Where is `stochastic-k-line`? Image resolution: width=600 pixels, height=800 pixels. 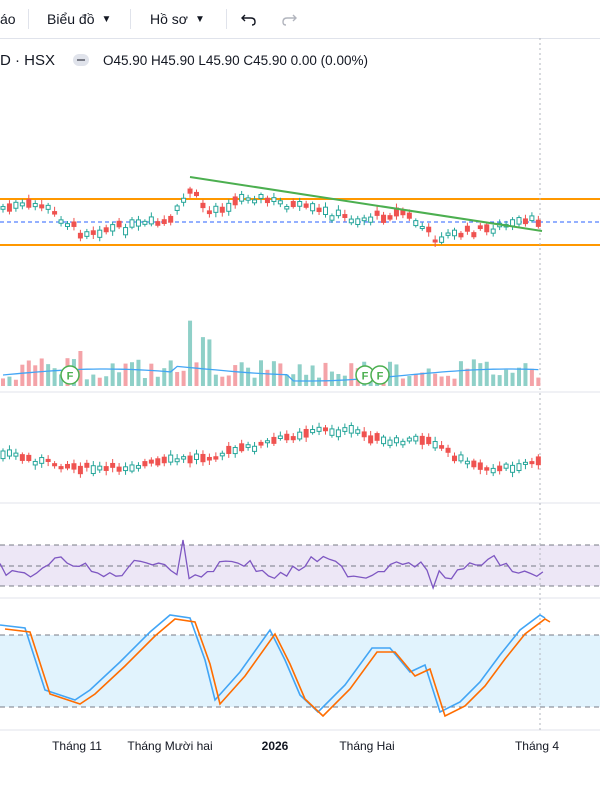 stochastic-k-line is located at coordinates (273, 664).